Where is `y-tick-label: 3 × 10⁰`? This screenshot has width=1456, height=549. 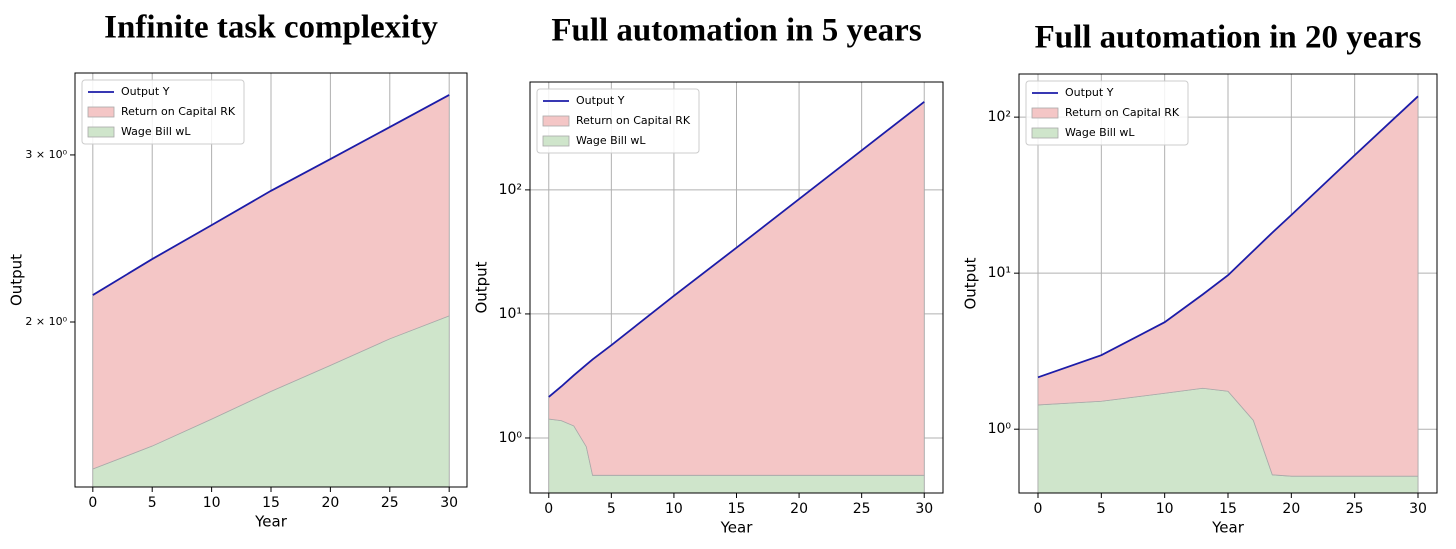
y-tick-label: 3 × 10⁰ is located at coordinates (46, 154).